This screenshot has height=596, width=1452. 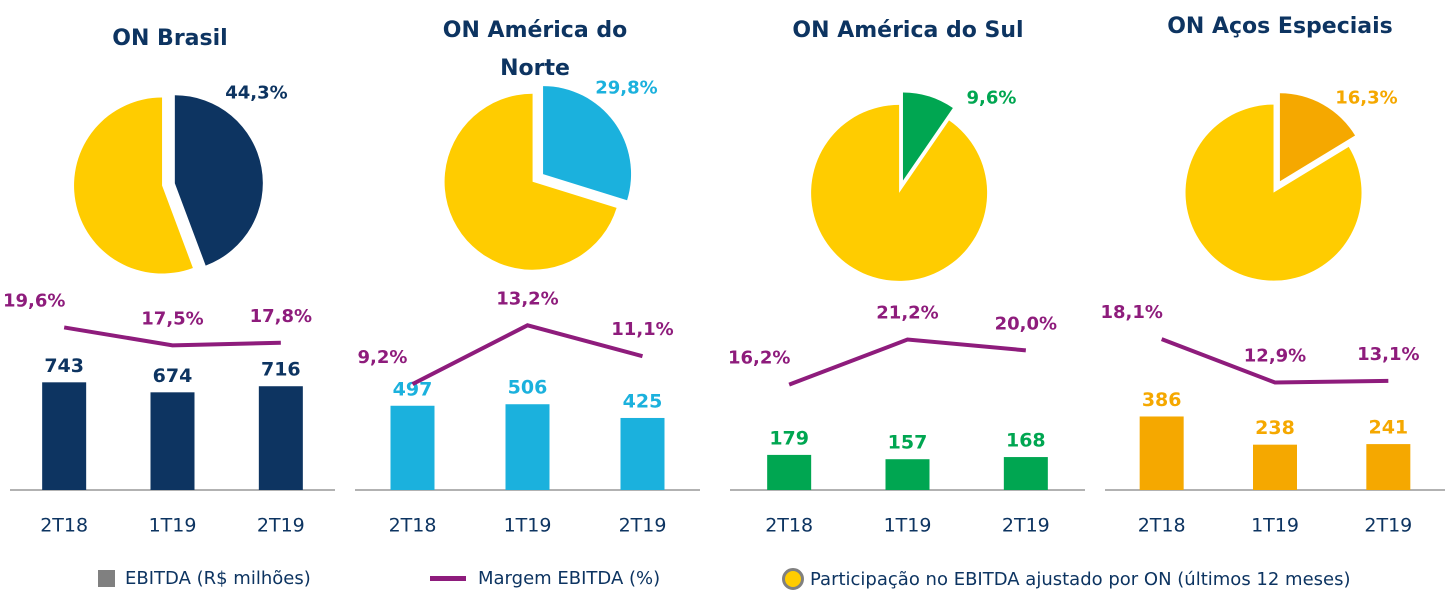 What do you see at coordinates (908, 443) in the screenshot?
I see `bar-label: 157` at bounding box center [908, 443].